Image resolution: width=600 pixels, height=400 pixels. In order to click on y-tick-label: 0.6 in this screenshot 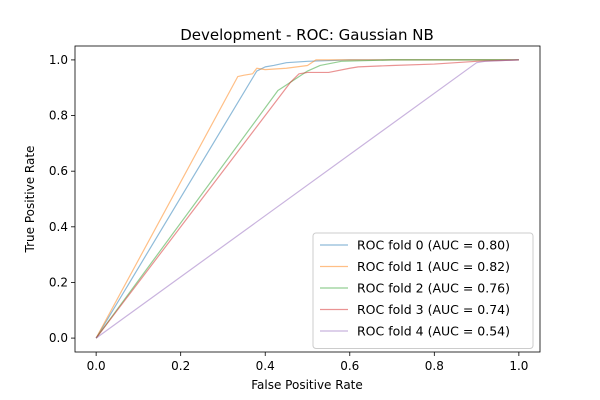, I will do `click(58, 171)`.